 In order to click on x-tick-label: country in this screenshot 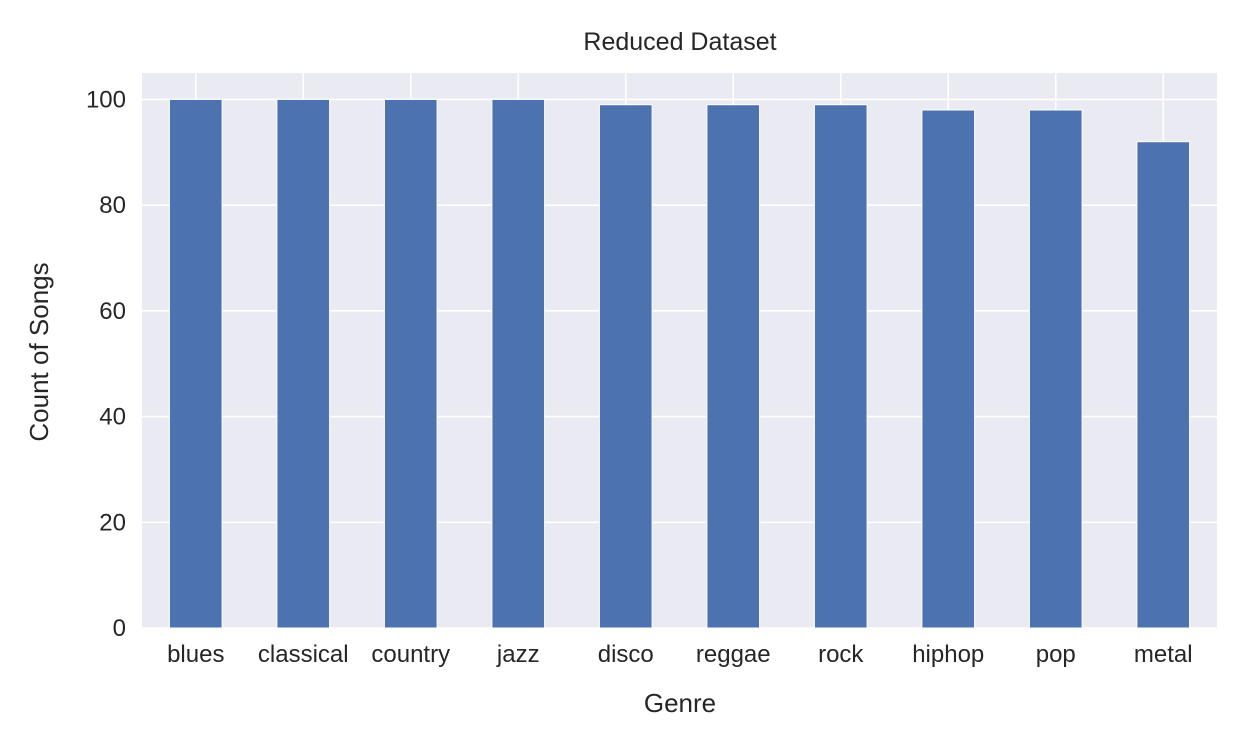, I will do `click(410, 654)`.